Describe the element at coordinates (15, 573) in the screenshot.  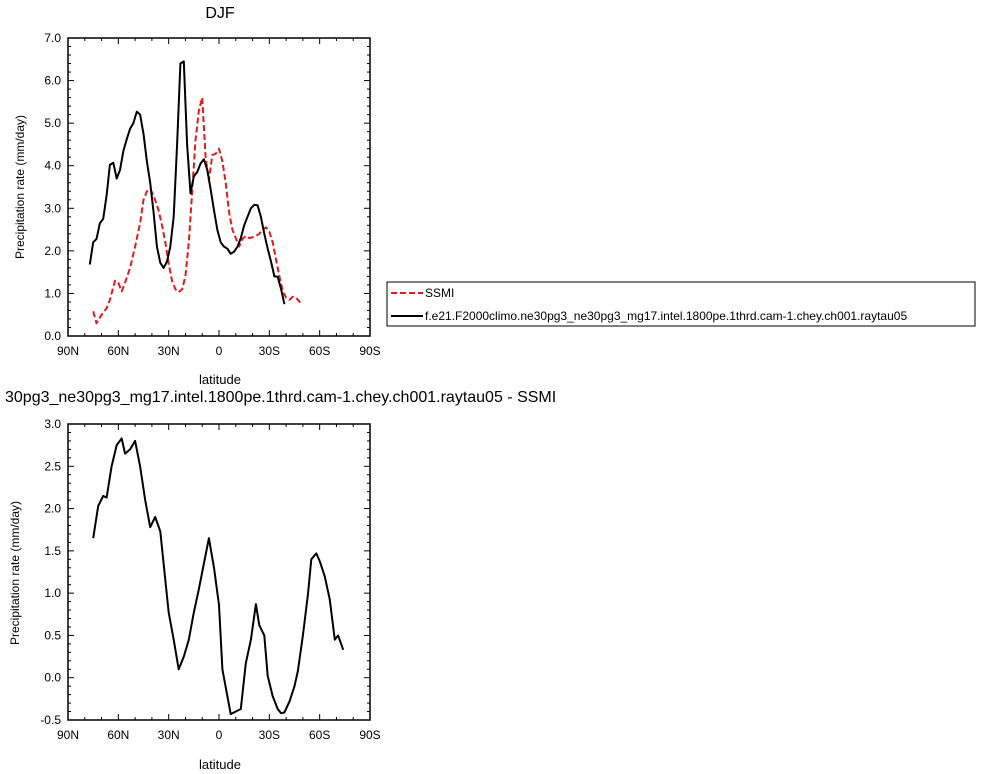
I see `bottom-y-axis-label: Precipitation rate (mm/day)` at that location.